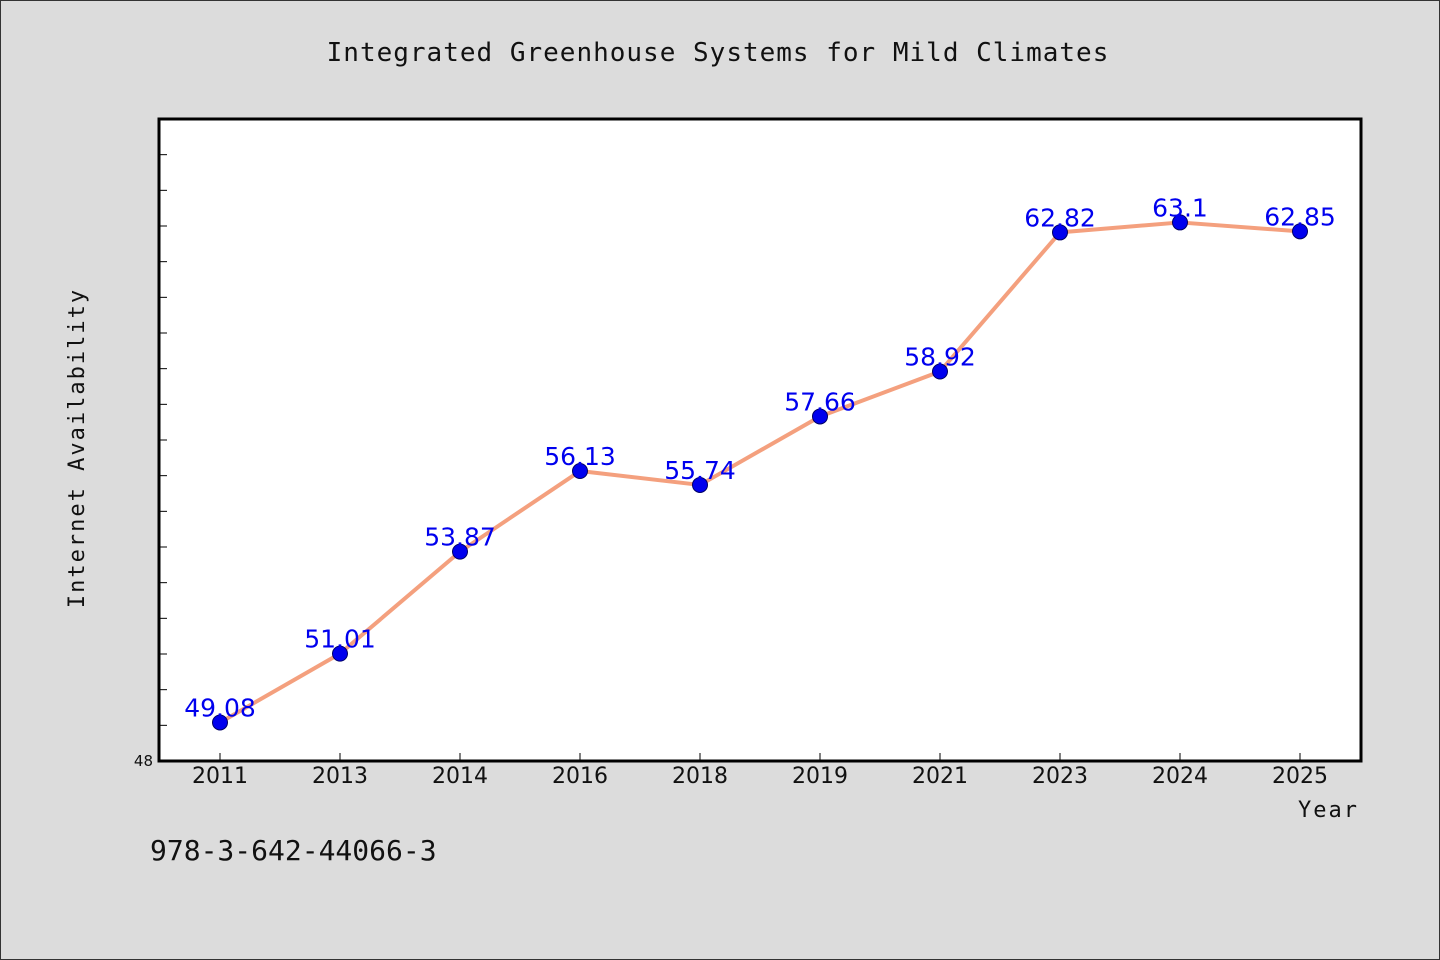 The image size is (1440, 960). I want to click on x-tick-label: 2016, so click(580, 776).